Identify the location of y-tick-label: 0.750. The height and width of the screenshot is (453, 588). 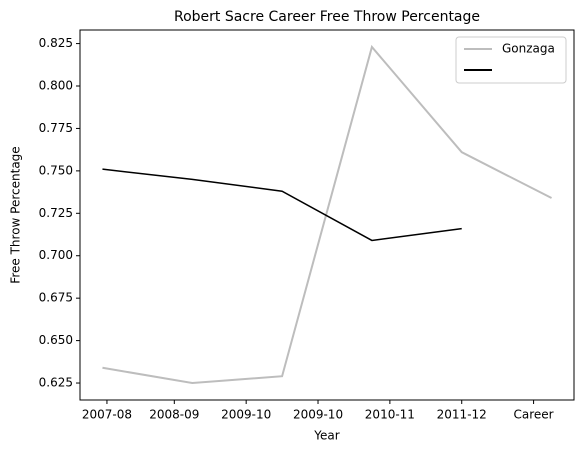
(56, 170).